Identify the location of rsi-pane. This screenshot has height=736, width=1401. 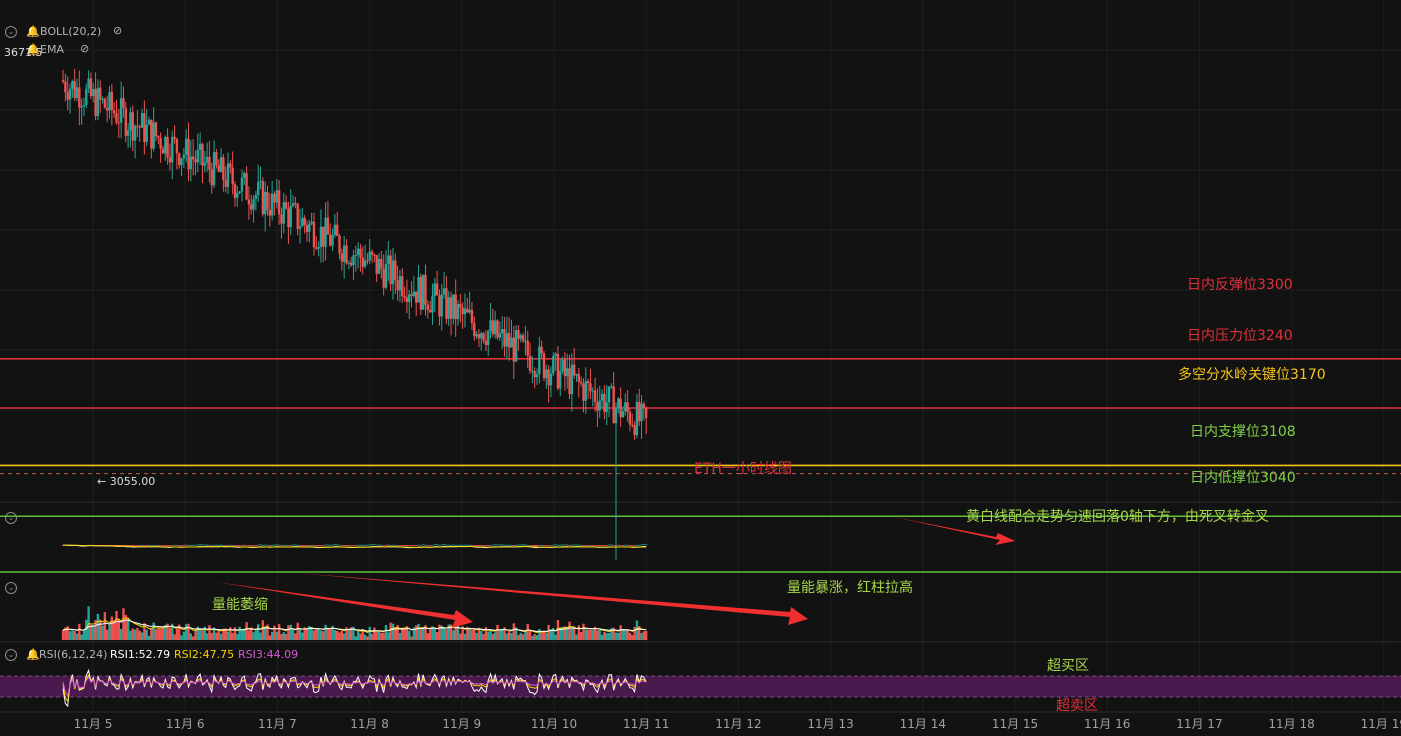
(354, 688).